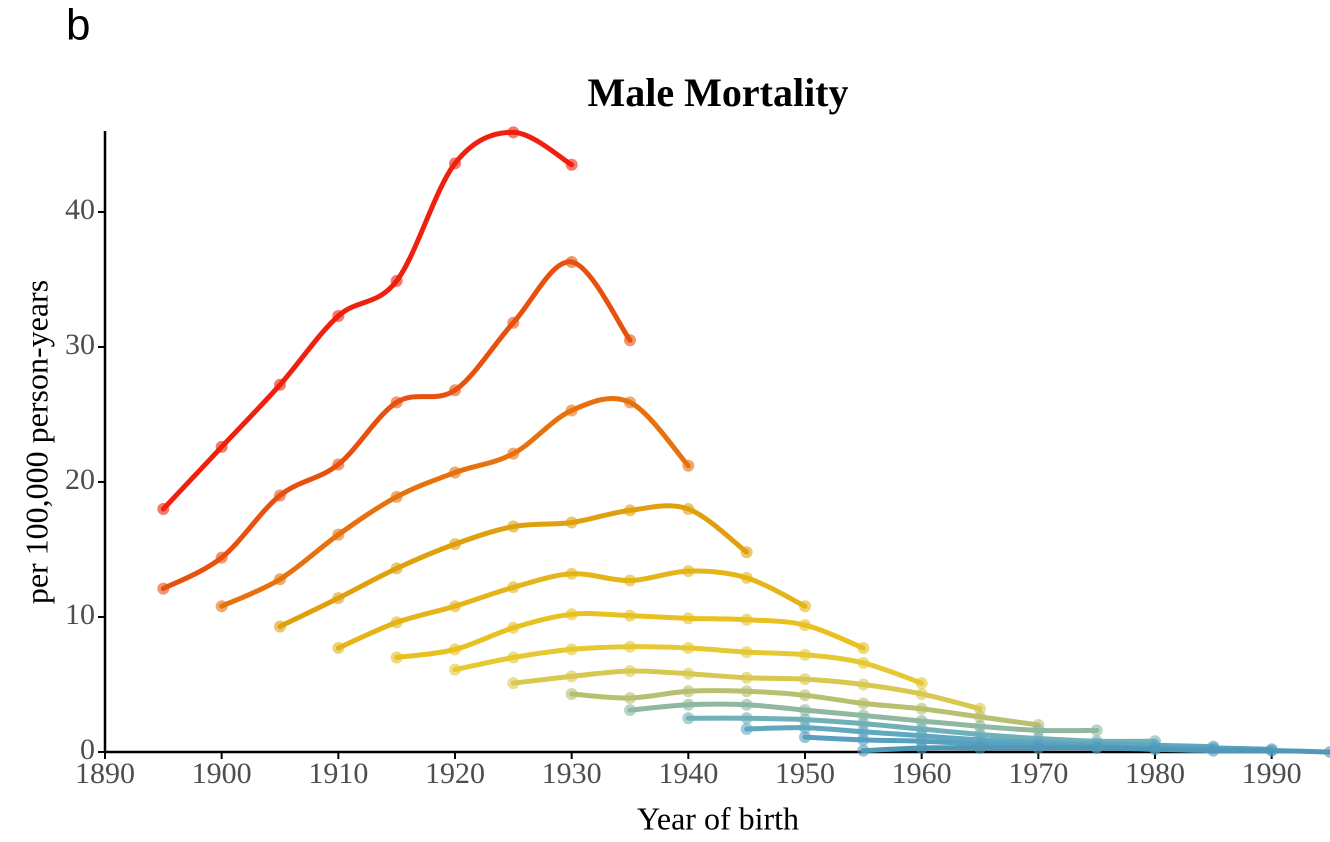 This screenshot has width=1330, height=842. I want to click on x-tick-label: 1890, so click(105, 773).